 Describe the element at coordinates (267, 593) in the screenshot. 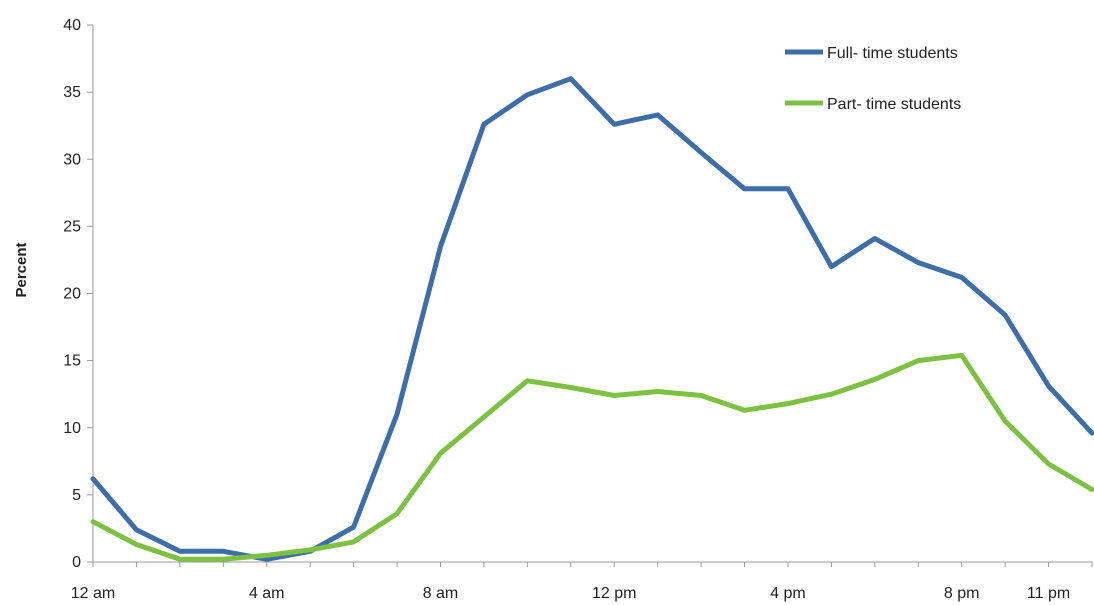

I see `x-tick-label: 4 am` at that location.